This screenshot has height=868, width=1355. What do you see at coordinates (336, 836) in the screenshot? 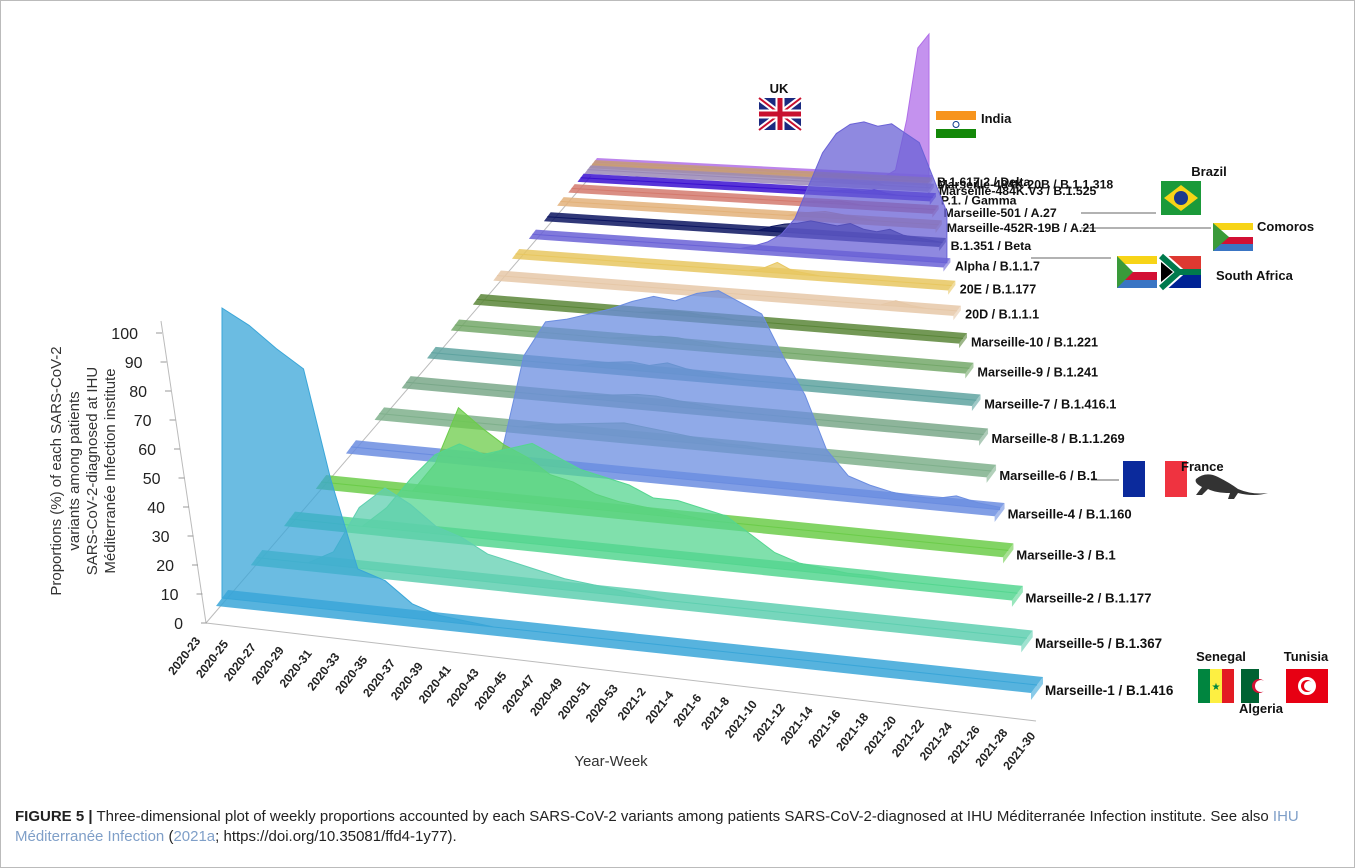
I see `caption-text: ; https://doi.org/10.35081/ffd4-1y77).` at bounding box center [336, 836].